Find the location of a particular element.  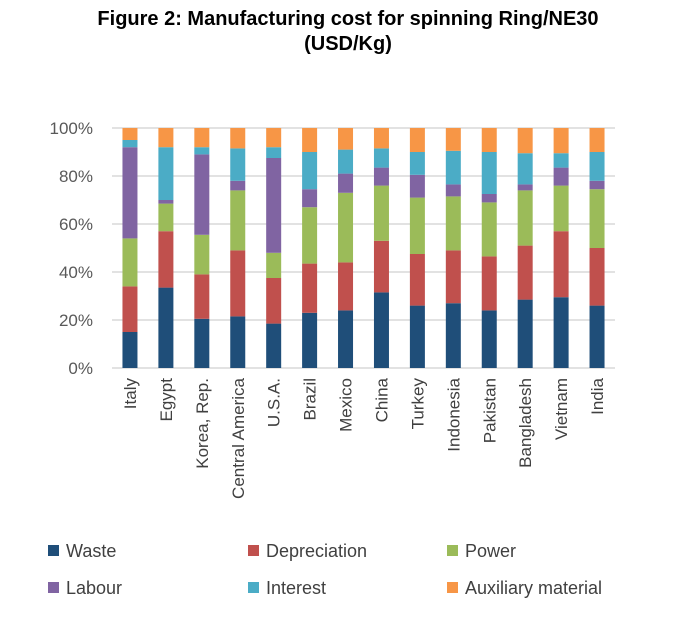

x-tick-label: India is located at coordinates (597, 395).